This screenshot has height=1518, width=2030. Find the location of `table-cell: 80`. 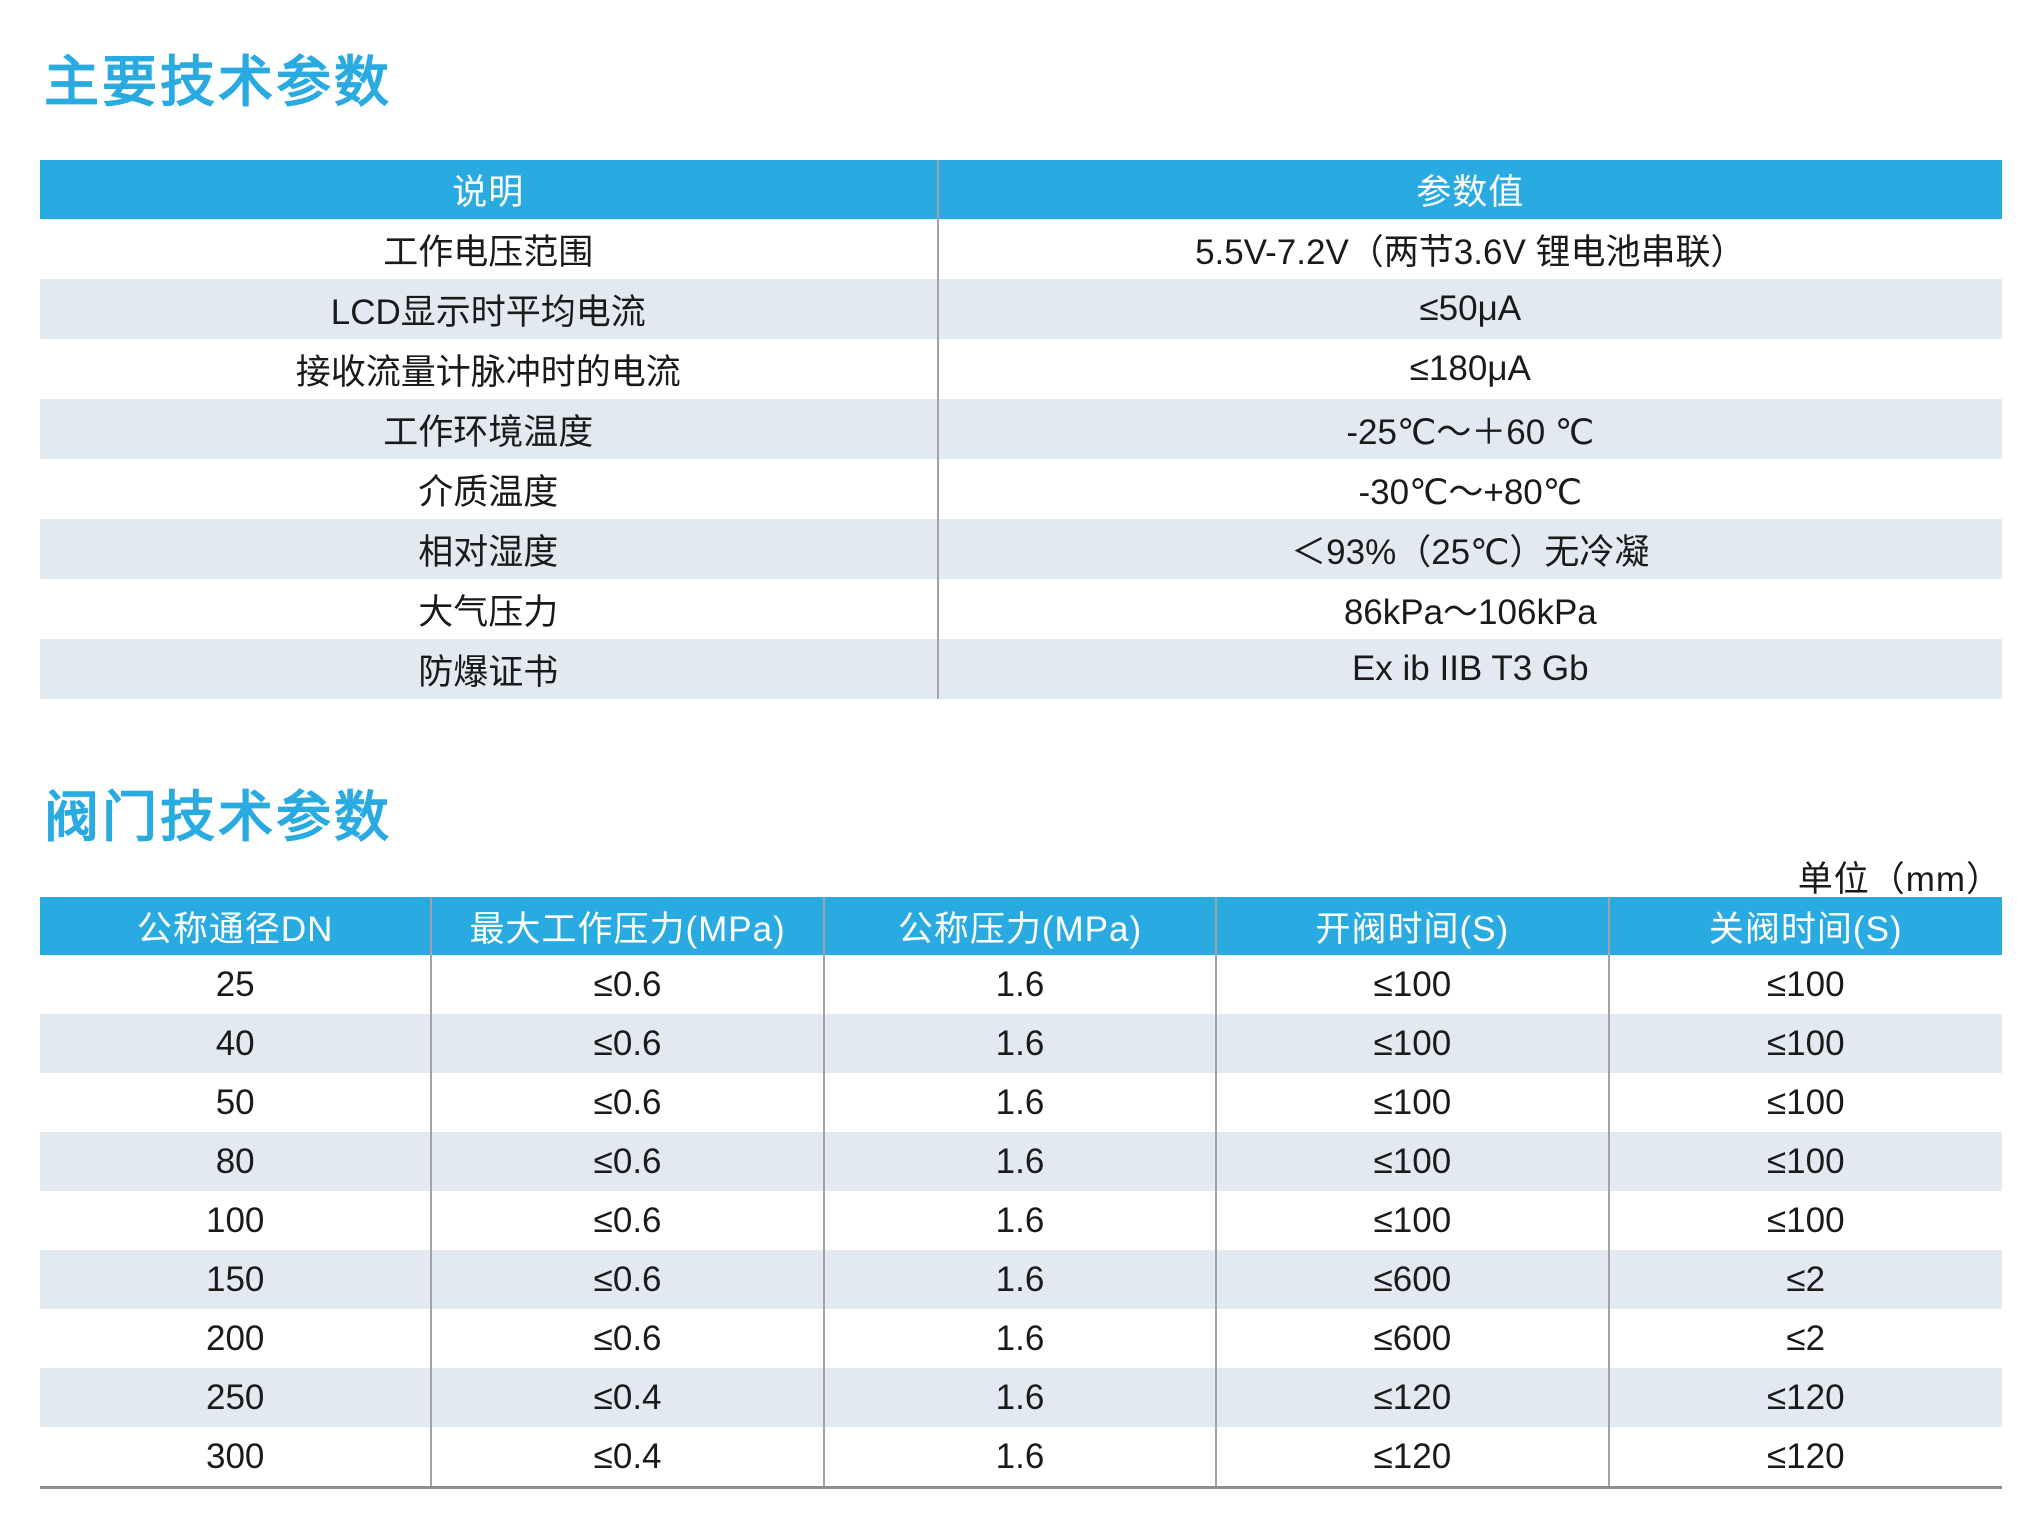

table-cell: 80 is located at coordinates (236, 1161).